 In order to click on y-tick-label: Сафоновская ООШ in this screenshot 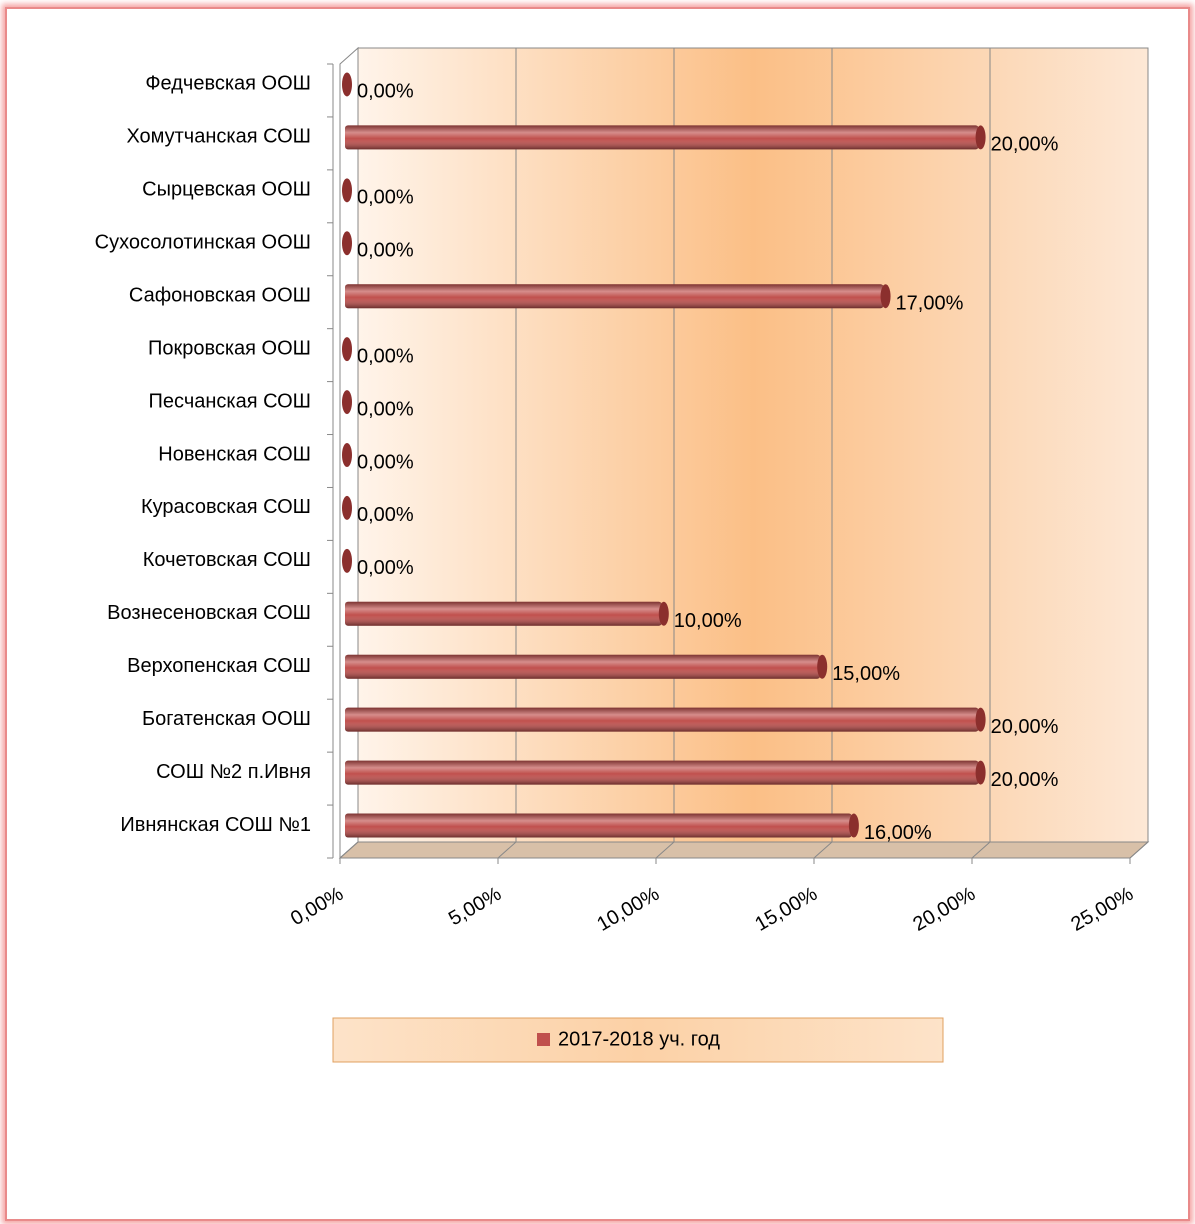, I will do `click(220, 295)`.